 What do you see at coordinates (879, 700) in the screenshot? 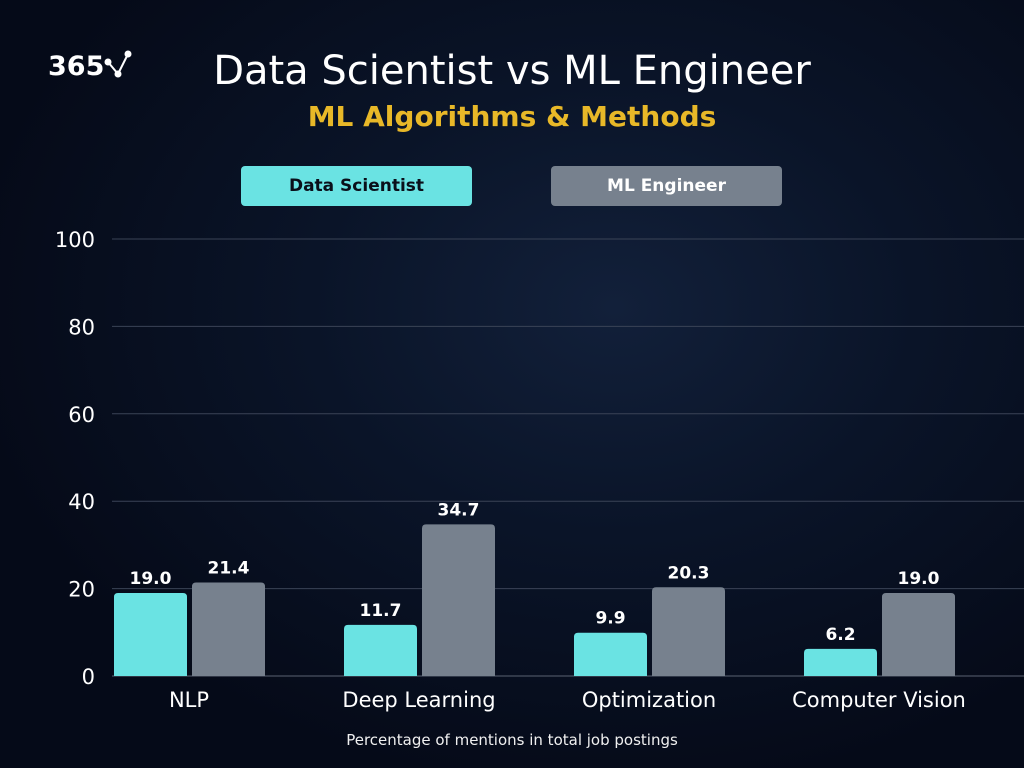
I see `x-tick-label: Computer Vision` at bounding box center [879, 700].